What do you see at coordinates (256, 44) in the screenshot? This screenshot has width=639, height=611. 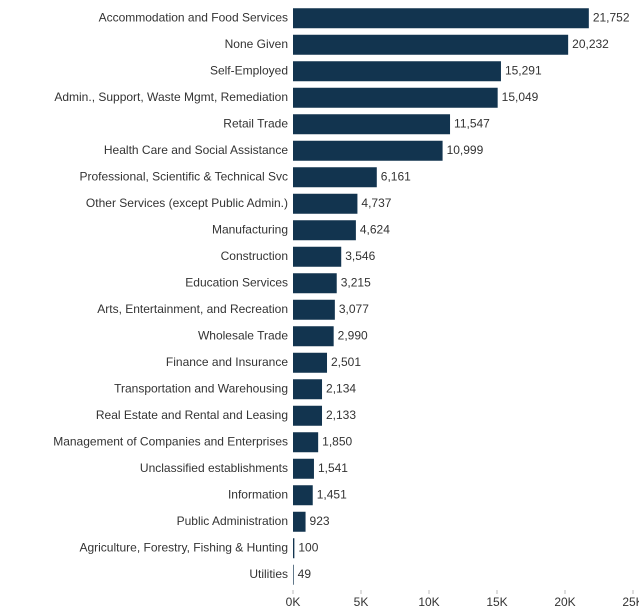 I see `category-label: None Given` at bounding box center [256, 44].